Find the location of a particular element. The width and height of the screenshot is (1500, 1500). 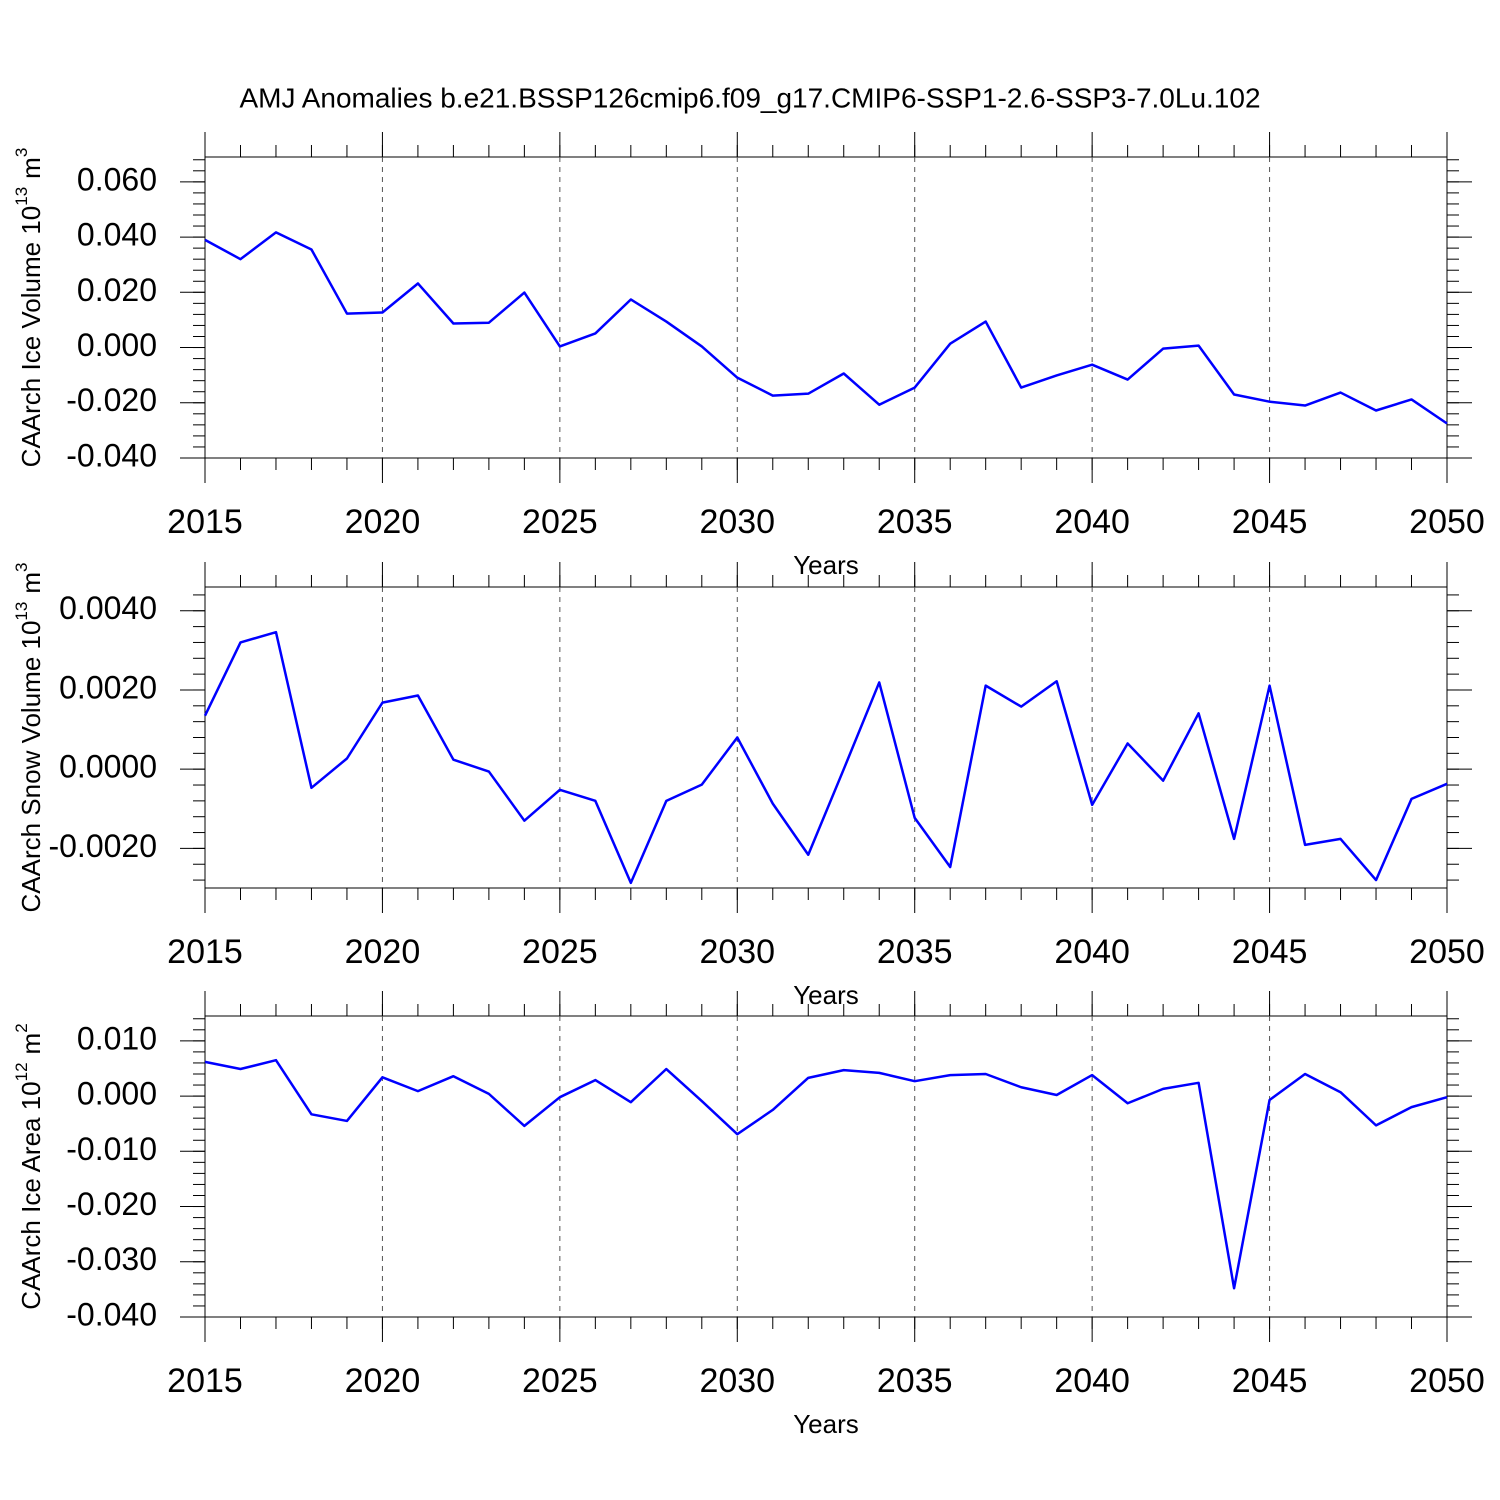

y-tick-label: -0.010 is located at coordinates (111, 1149).